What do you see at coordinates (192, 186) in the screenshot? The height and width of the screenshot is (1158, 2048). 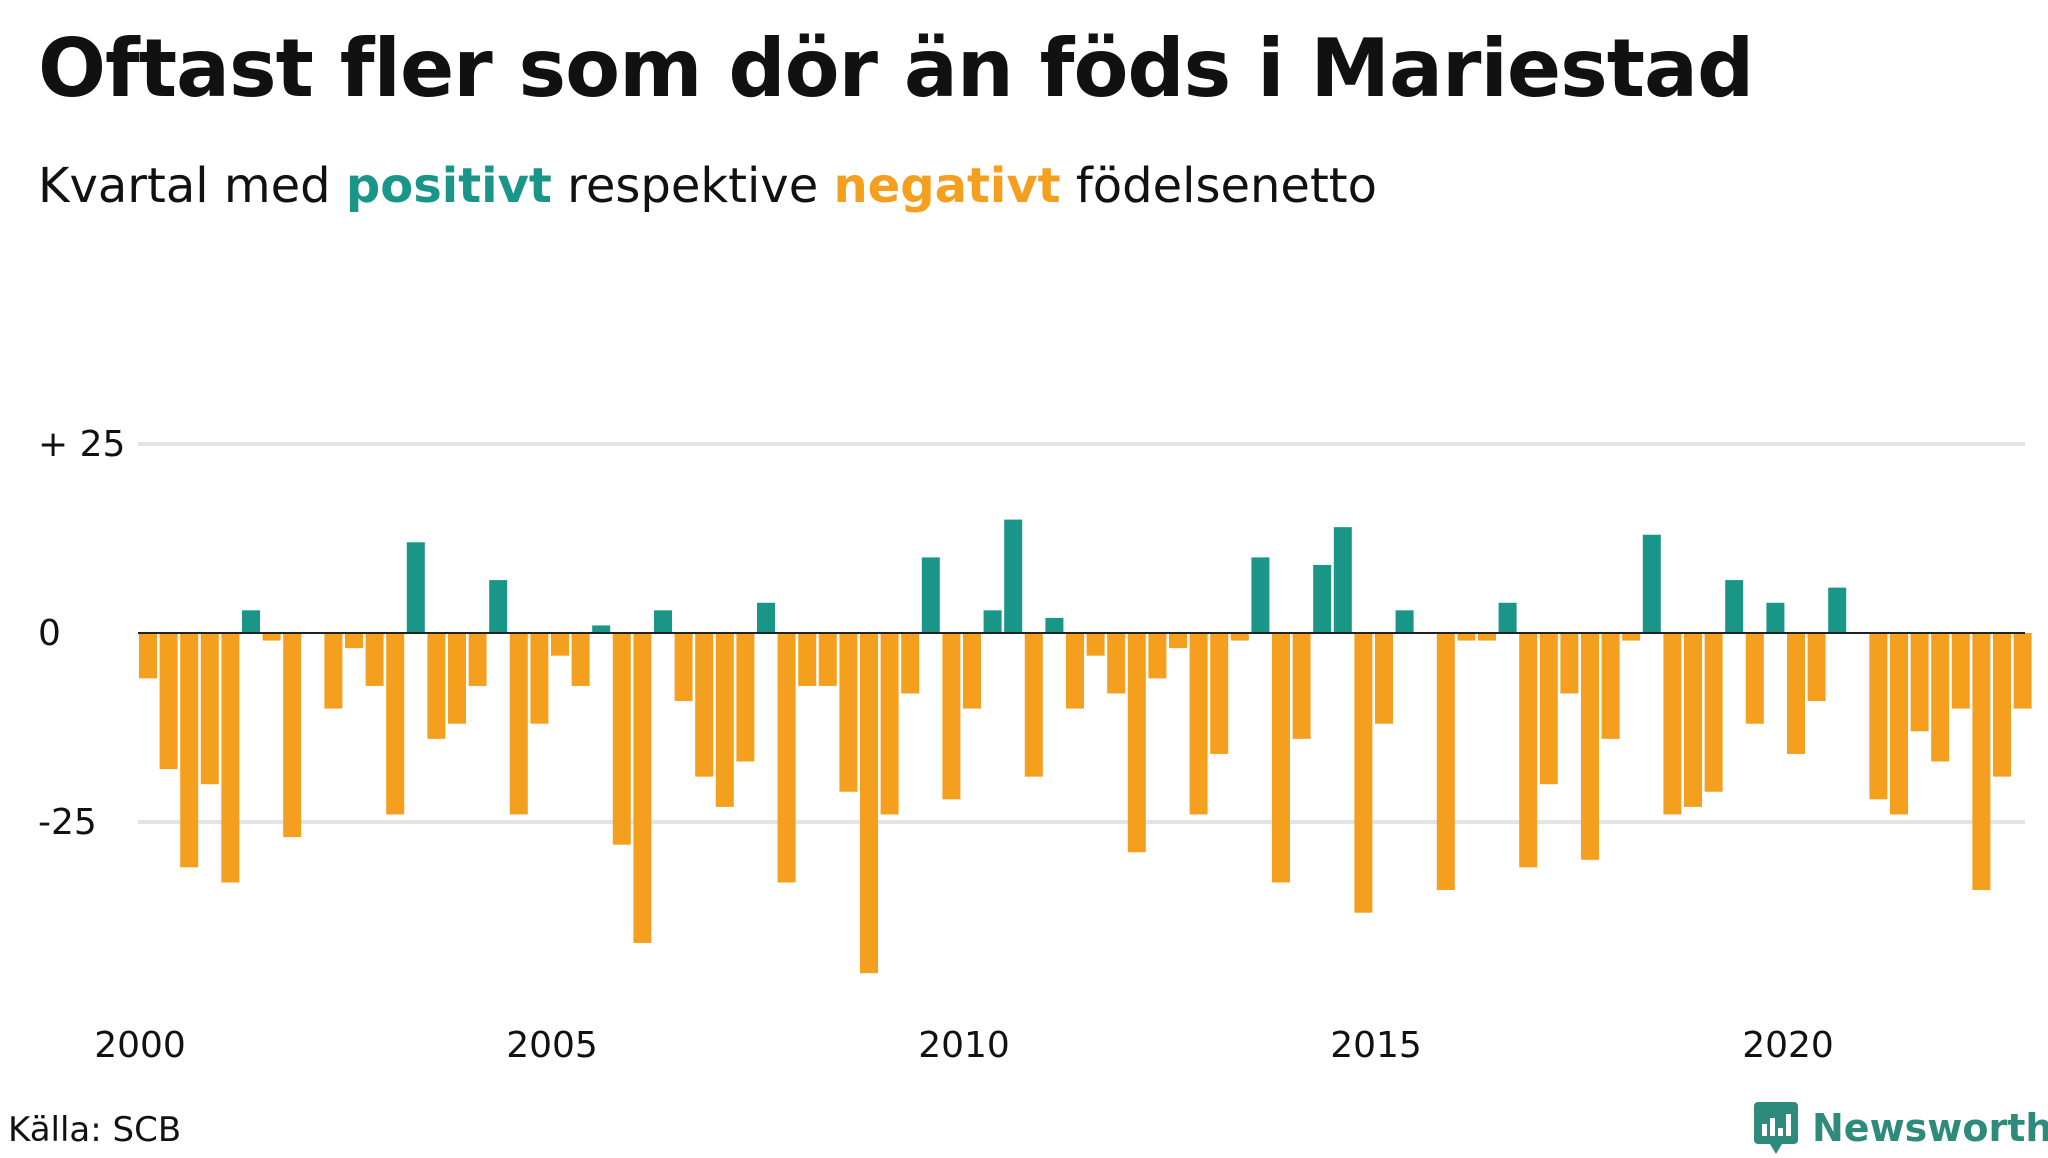 I see `subtitle-prefix: Kvartal med` at bounding box center [192, 186].